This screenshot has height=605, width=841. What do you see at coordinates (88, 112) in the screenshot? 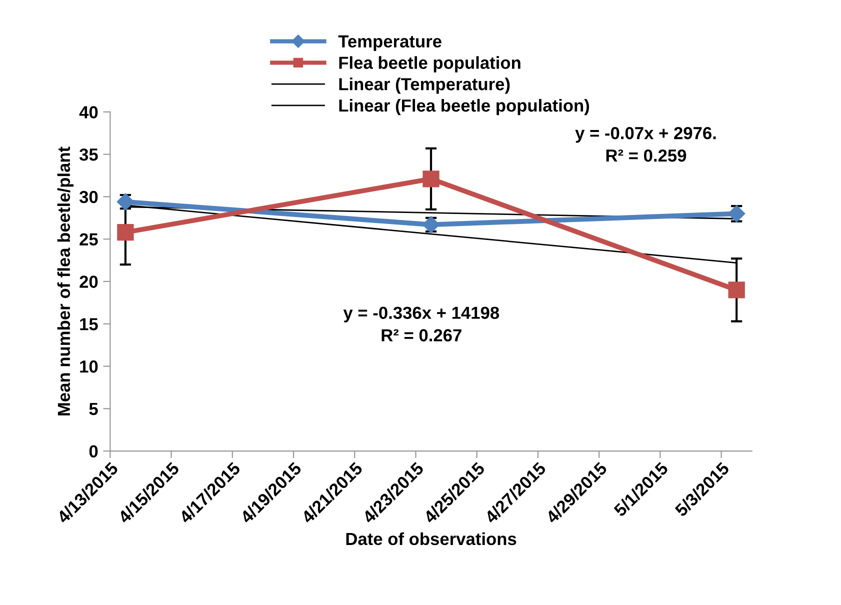
I see `y-tick-label: 40` at bounding box center [88, 112].